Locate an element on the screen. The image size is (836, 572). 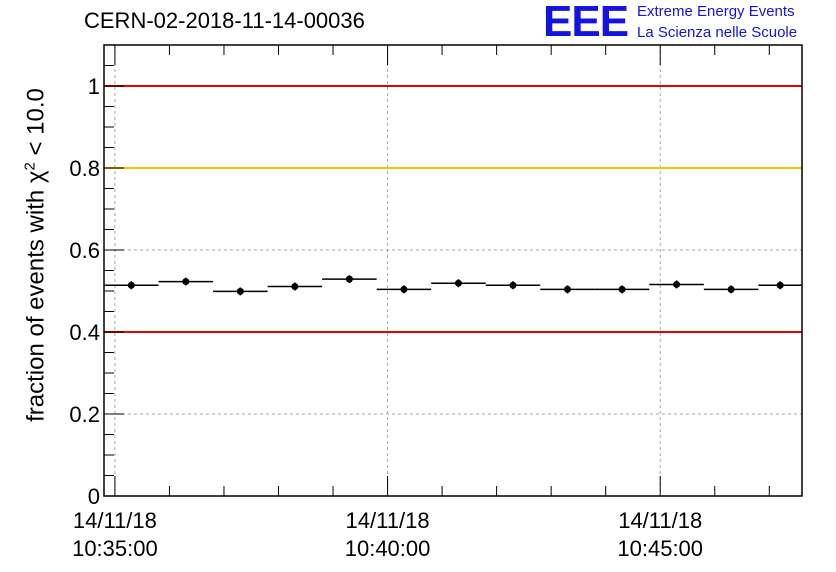
x-tick-time-label: 10:35:00 is located at coordinates (115, 548).